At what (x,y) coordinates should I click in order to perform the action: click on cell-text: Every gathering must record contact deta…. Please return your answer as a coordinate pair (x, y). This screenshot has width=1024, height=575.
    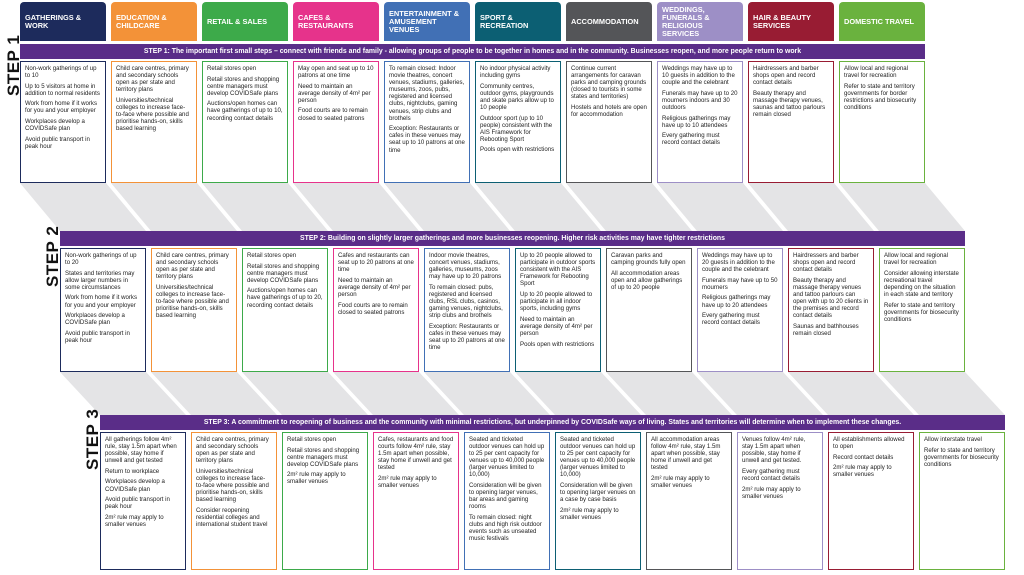
    Looking at the image, I should click on (771, 474).